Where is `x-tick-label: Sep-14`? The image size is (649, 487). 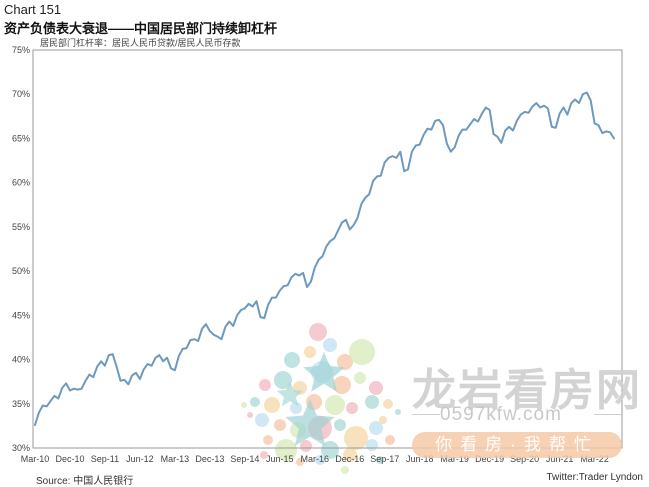 x-tick-label: Sep-14 is located at coordinates (244, 459).